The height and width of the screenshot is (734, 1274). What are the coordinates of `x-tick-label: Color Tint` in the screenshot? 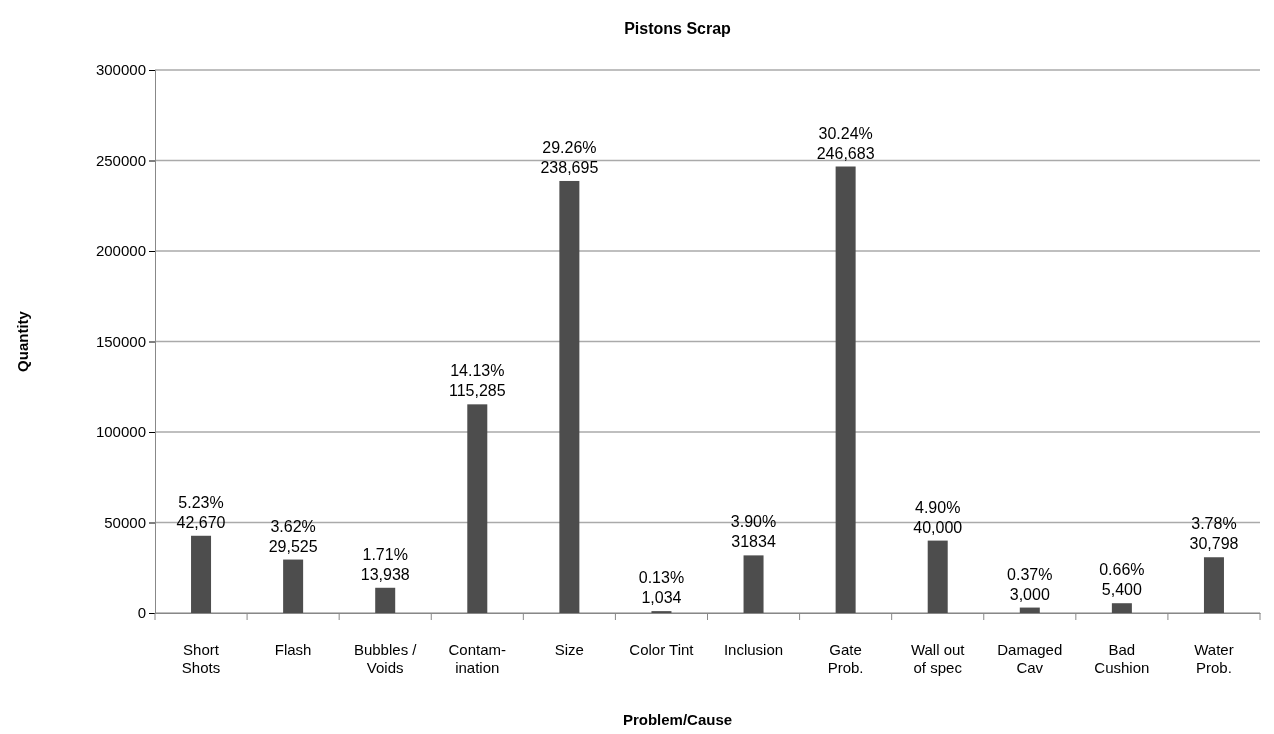 It's located at (662, 649).